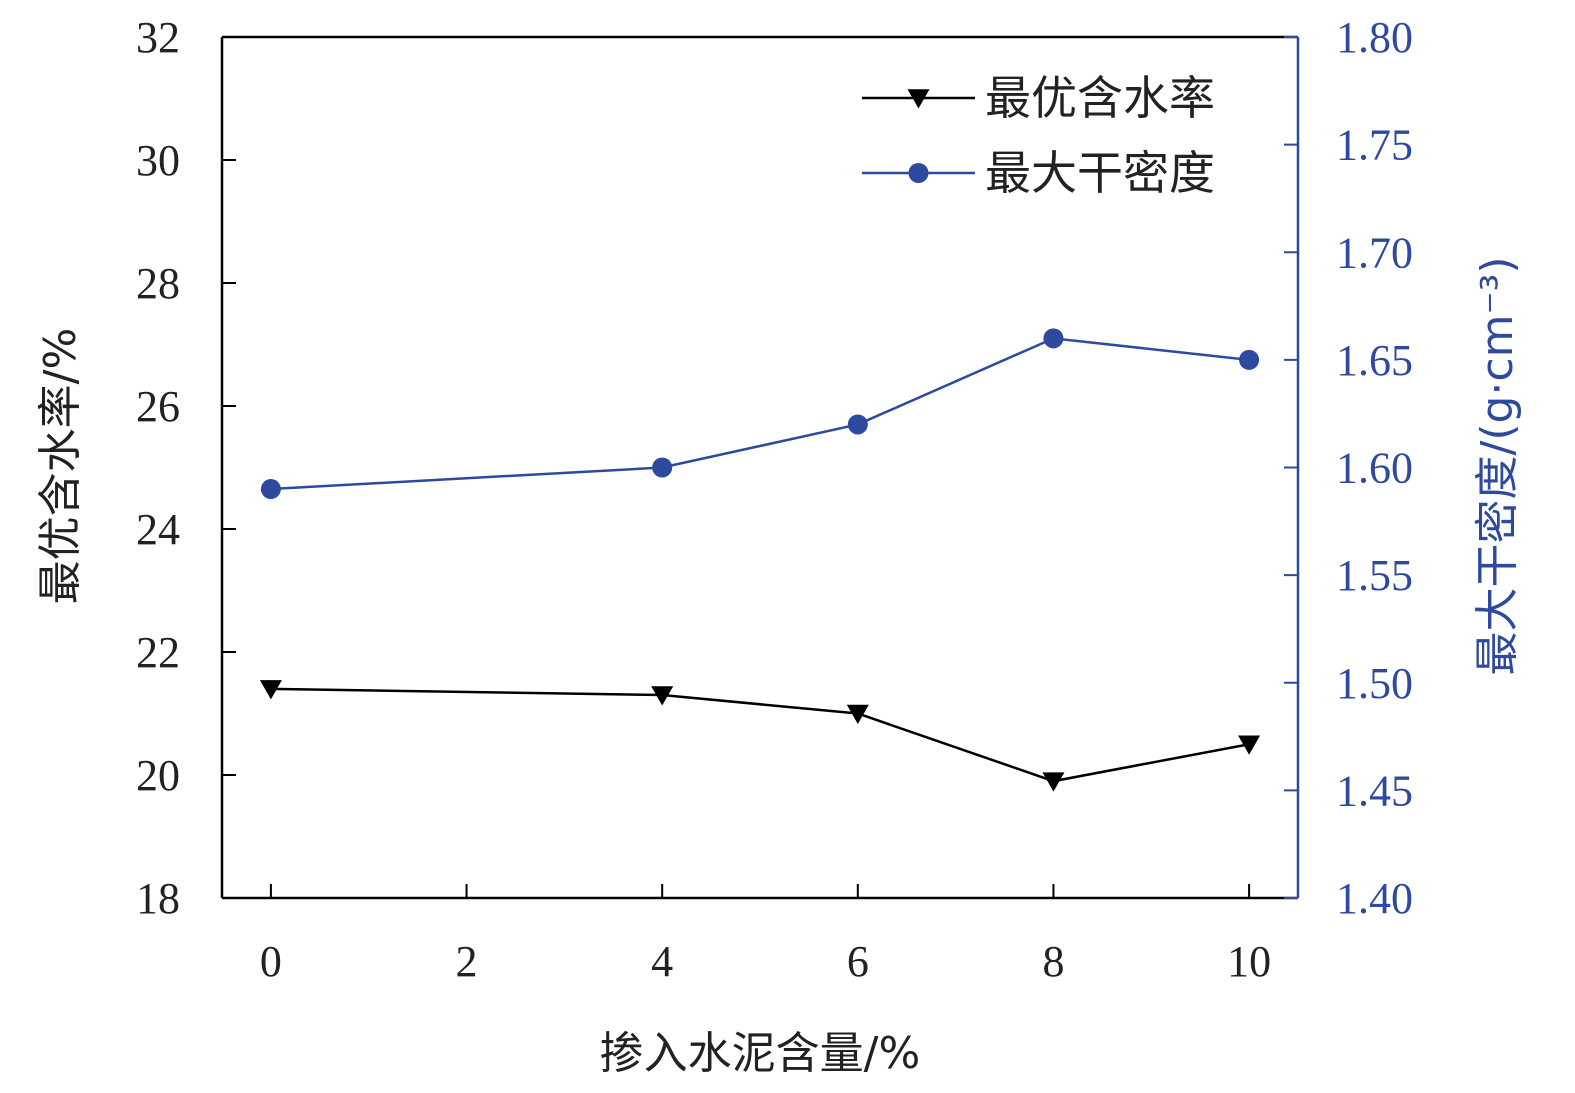  I want to click on x-tick-label: 0, so click(271, 961).